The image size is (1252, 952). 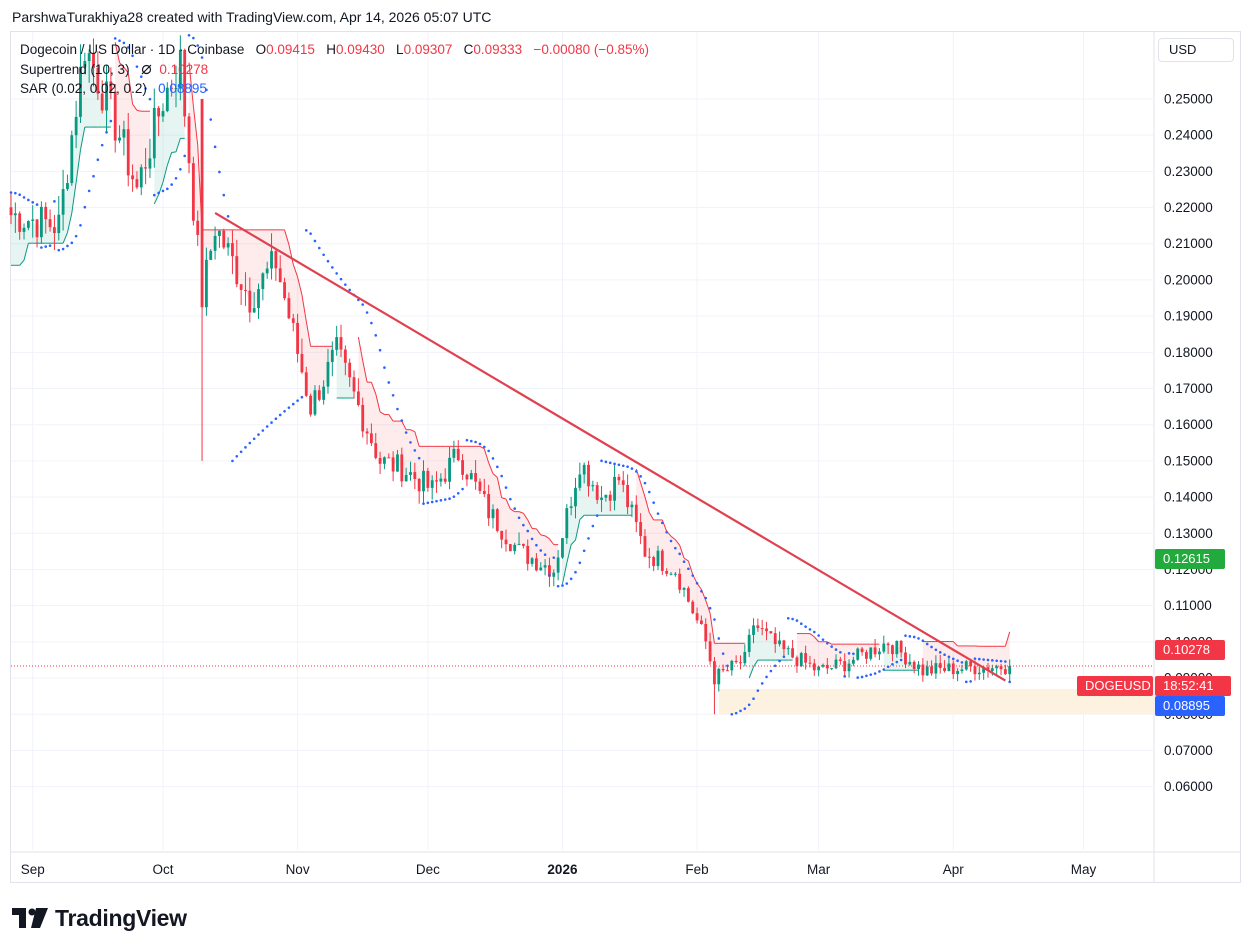 What do you see at coordinates (334, 89) in the screenshot?
I see `legend-sar-row: SAR (0.02, 0.02, 0.2) 0.08895` at bounding box center [334, 89].